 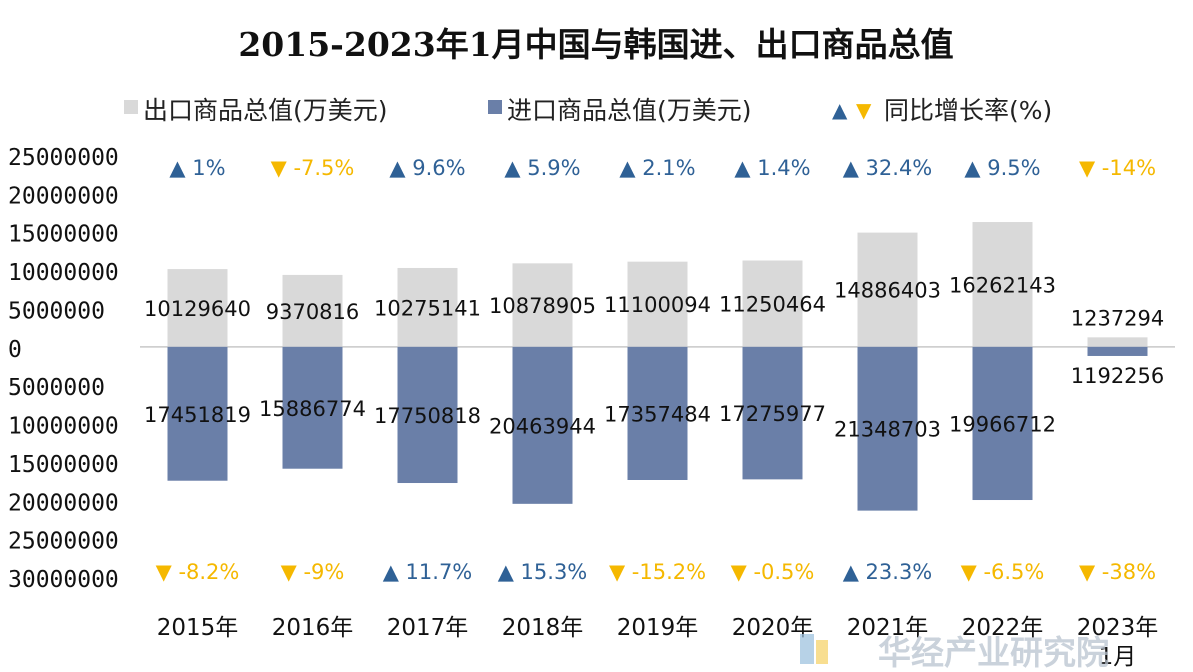 I want to click on import-value-label: 17357484, so click(x=657, y=414).